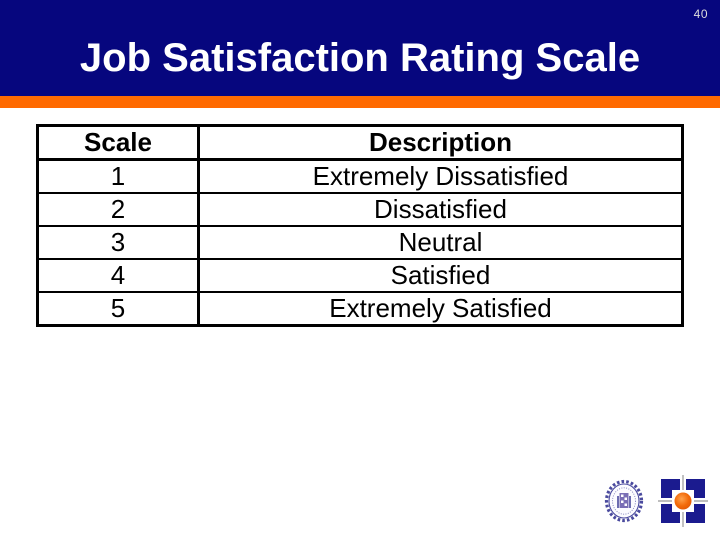 This screenshot has height=540, width=720. Describe the element at coordinates (656, 501) in the screenshot. I see `footer-logos` at that location.